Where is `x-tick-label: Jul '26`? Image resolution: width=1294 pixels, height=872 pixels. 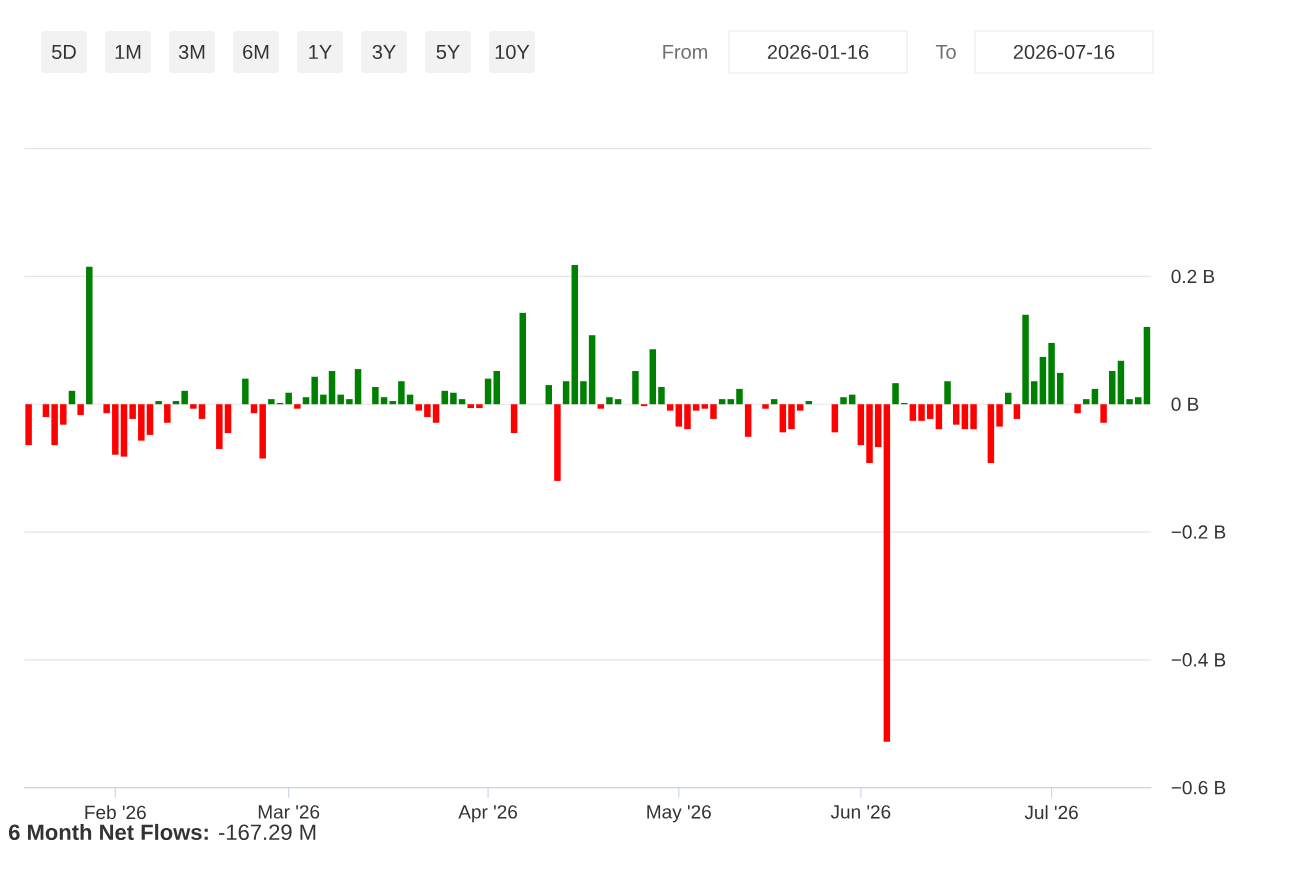
x-tick-label: Jul '26 is located at coordinates (1051, 812).